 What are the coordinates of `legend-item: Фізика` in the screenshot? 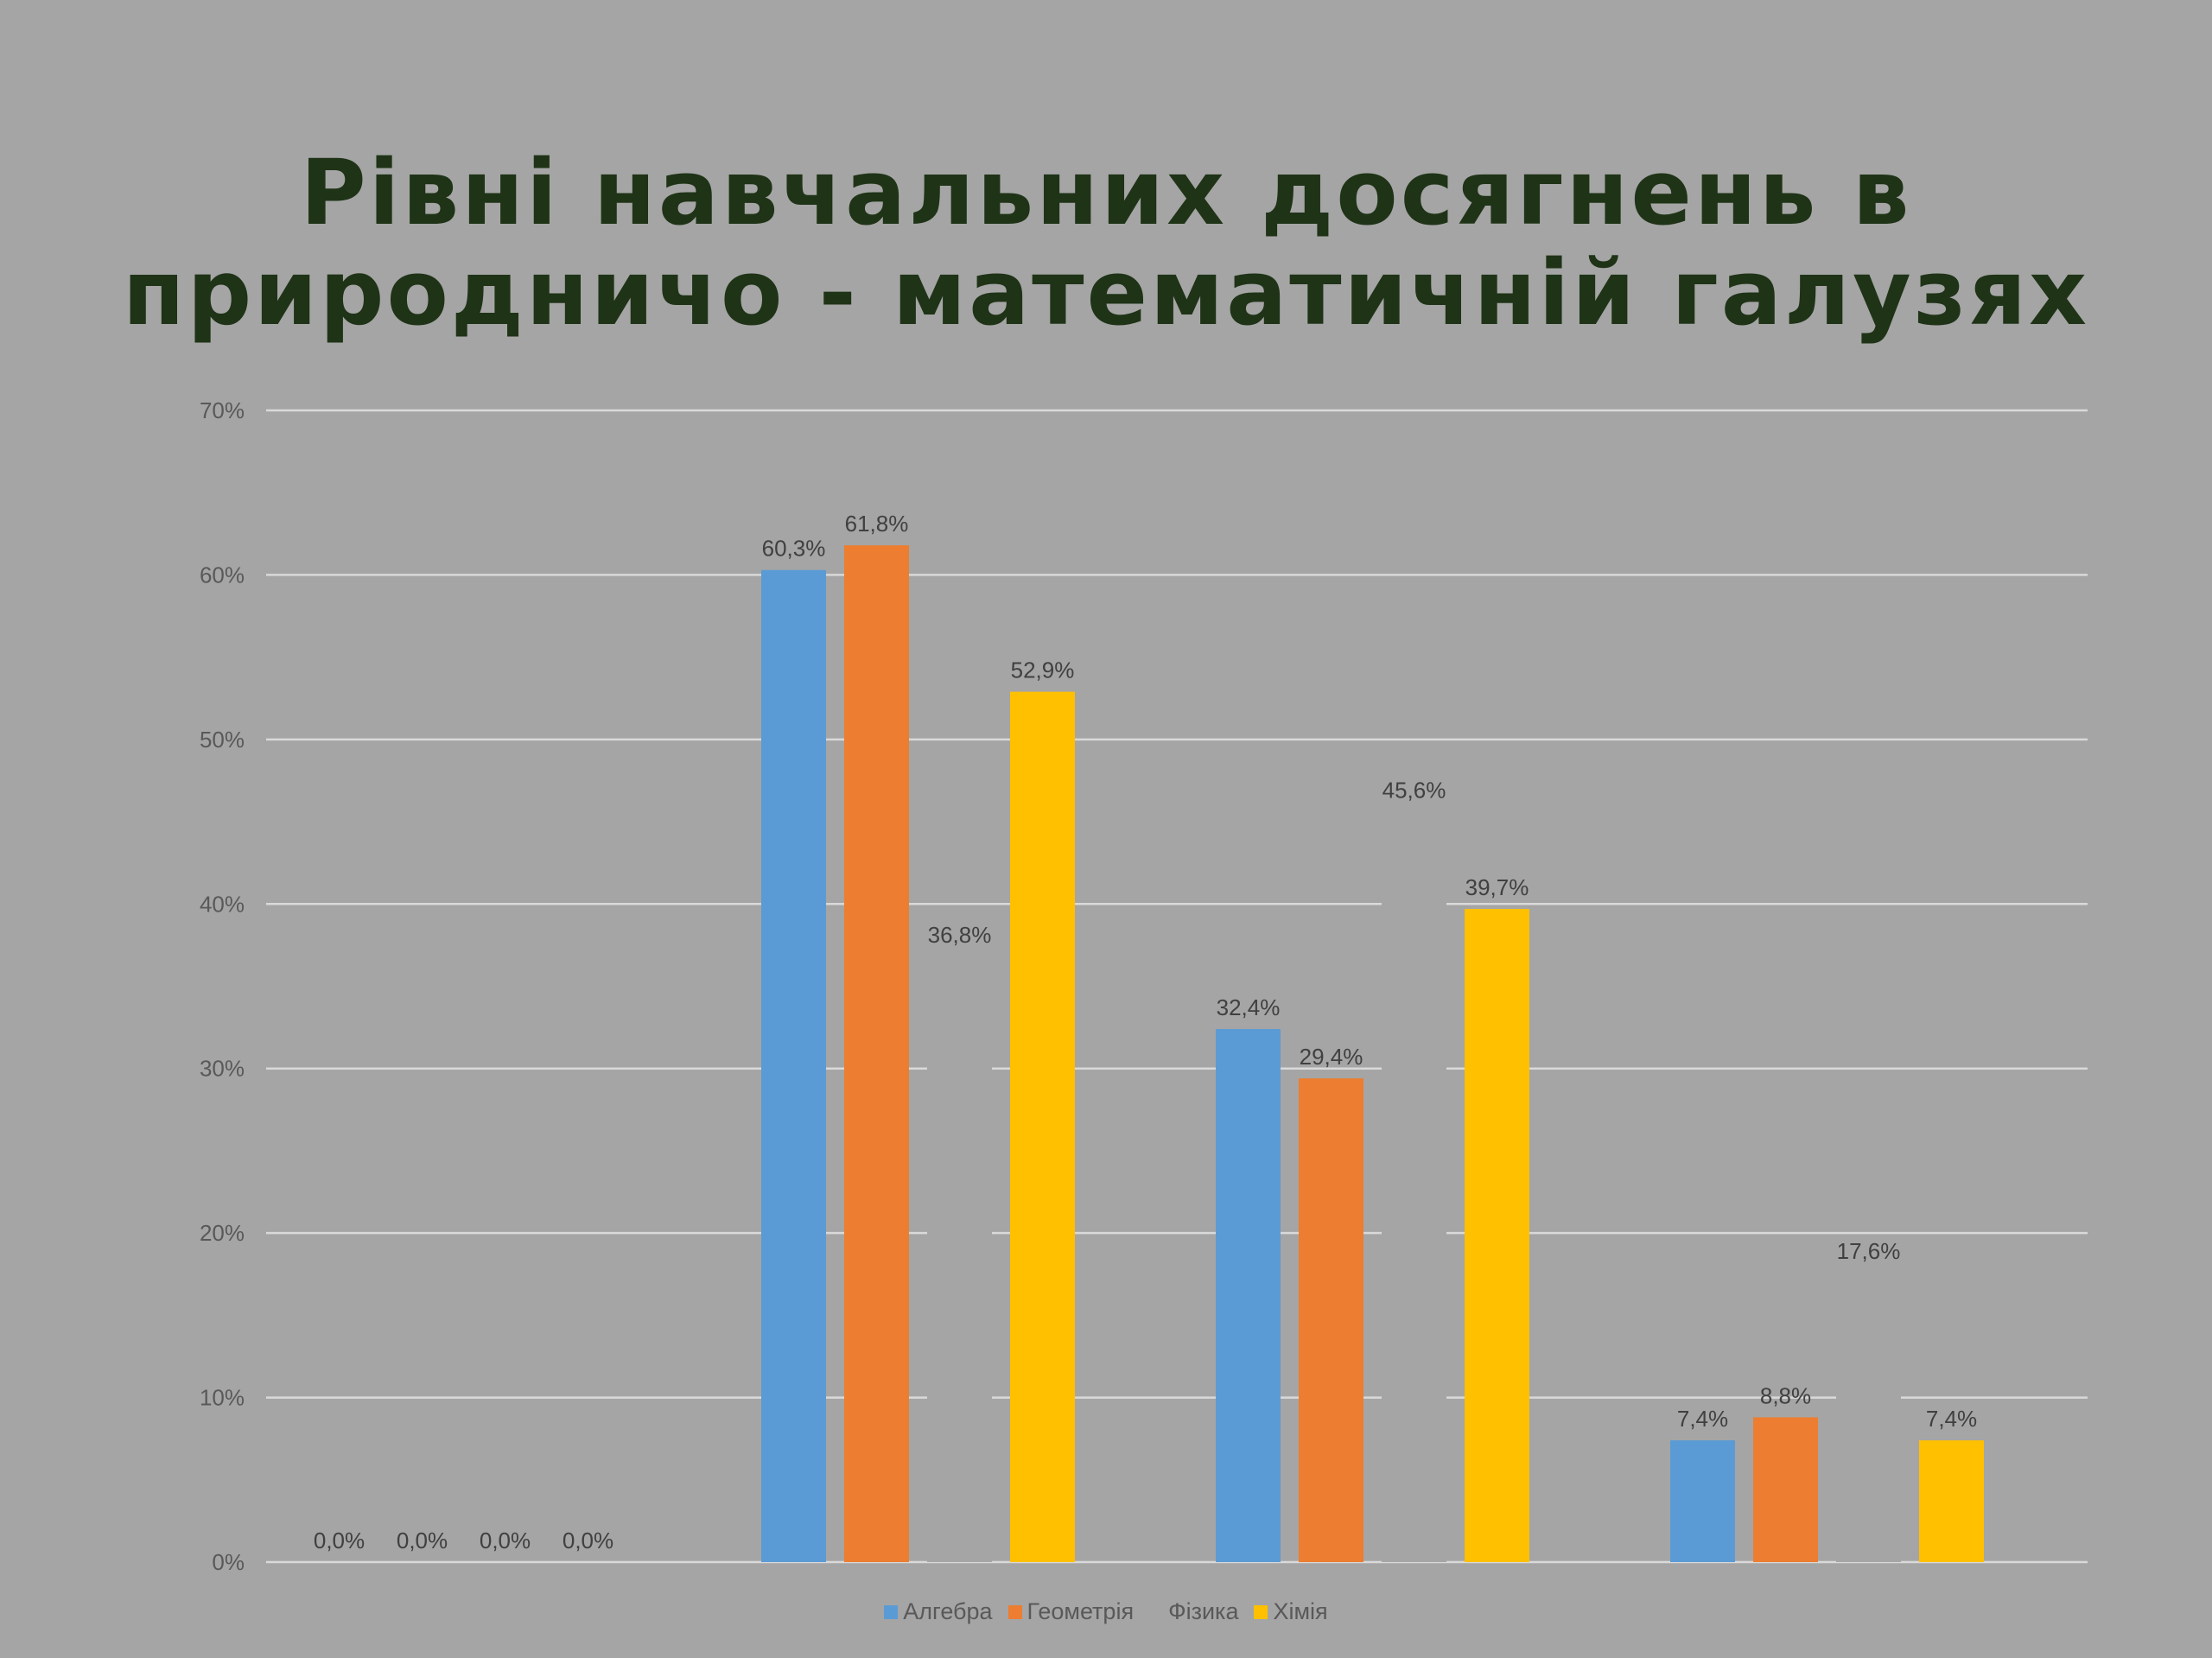 It's located at (1193, 1611).